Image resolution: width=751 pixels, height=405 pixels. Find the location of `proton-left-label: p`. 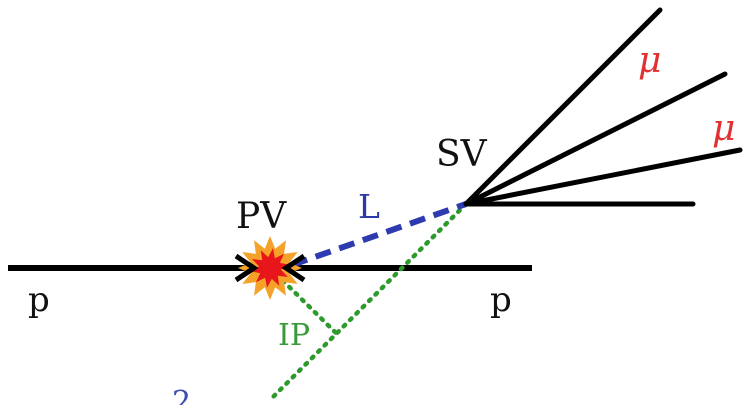

proton-left-label: p is located at coordinates (39, 300).